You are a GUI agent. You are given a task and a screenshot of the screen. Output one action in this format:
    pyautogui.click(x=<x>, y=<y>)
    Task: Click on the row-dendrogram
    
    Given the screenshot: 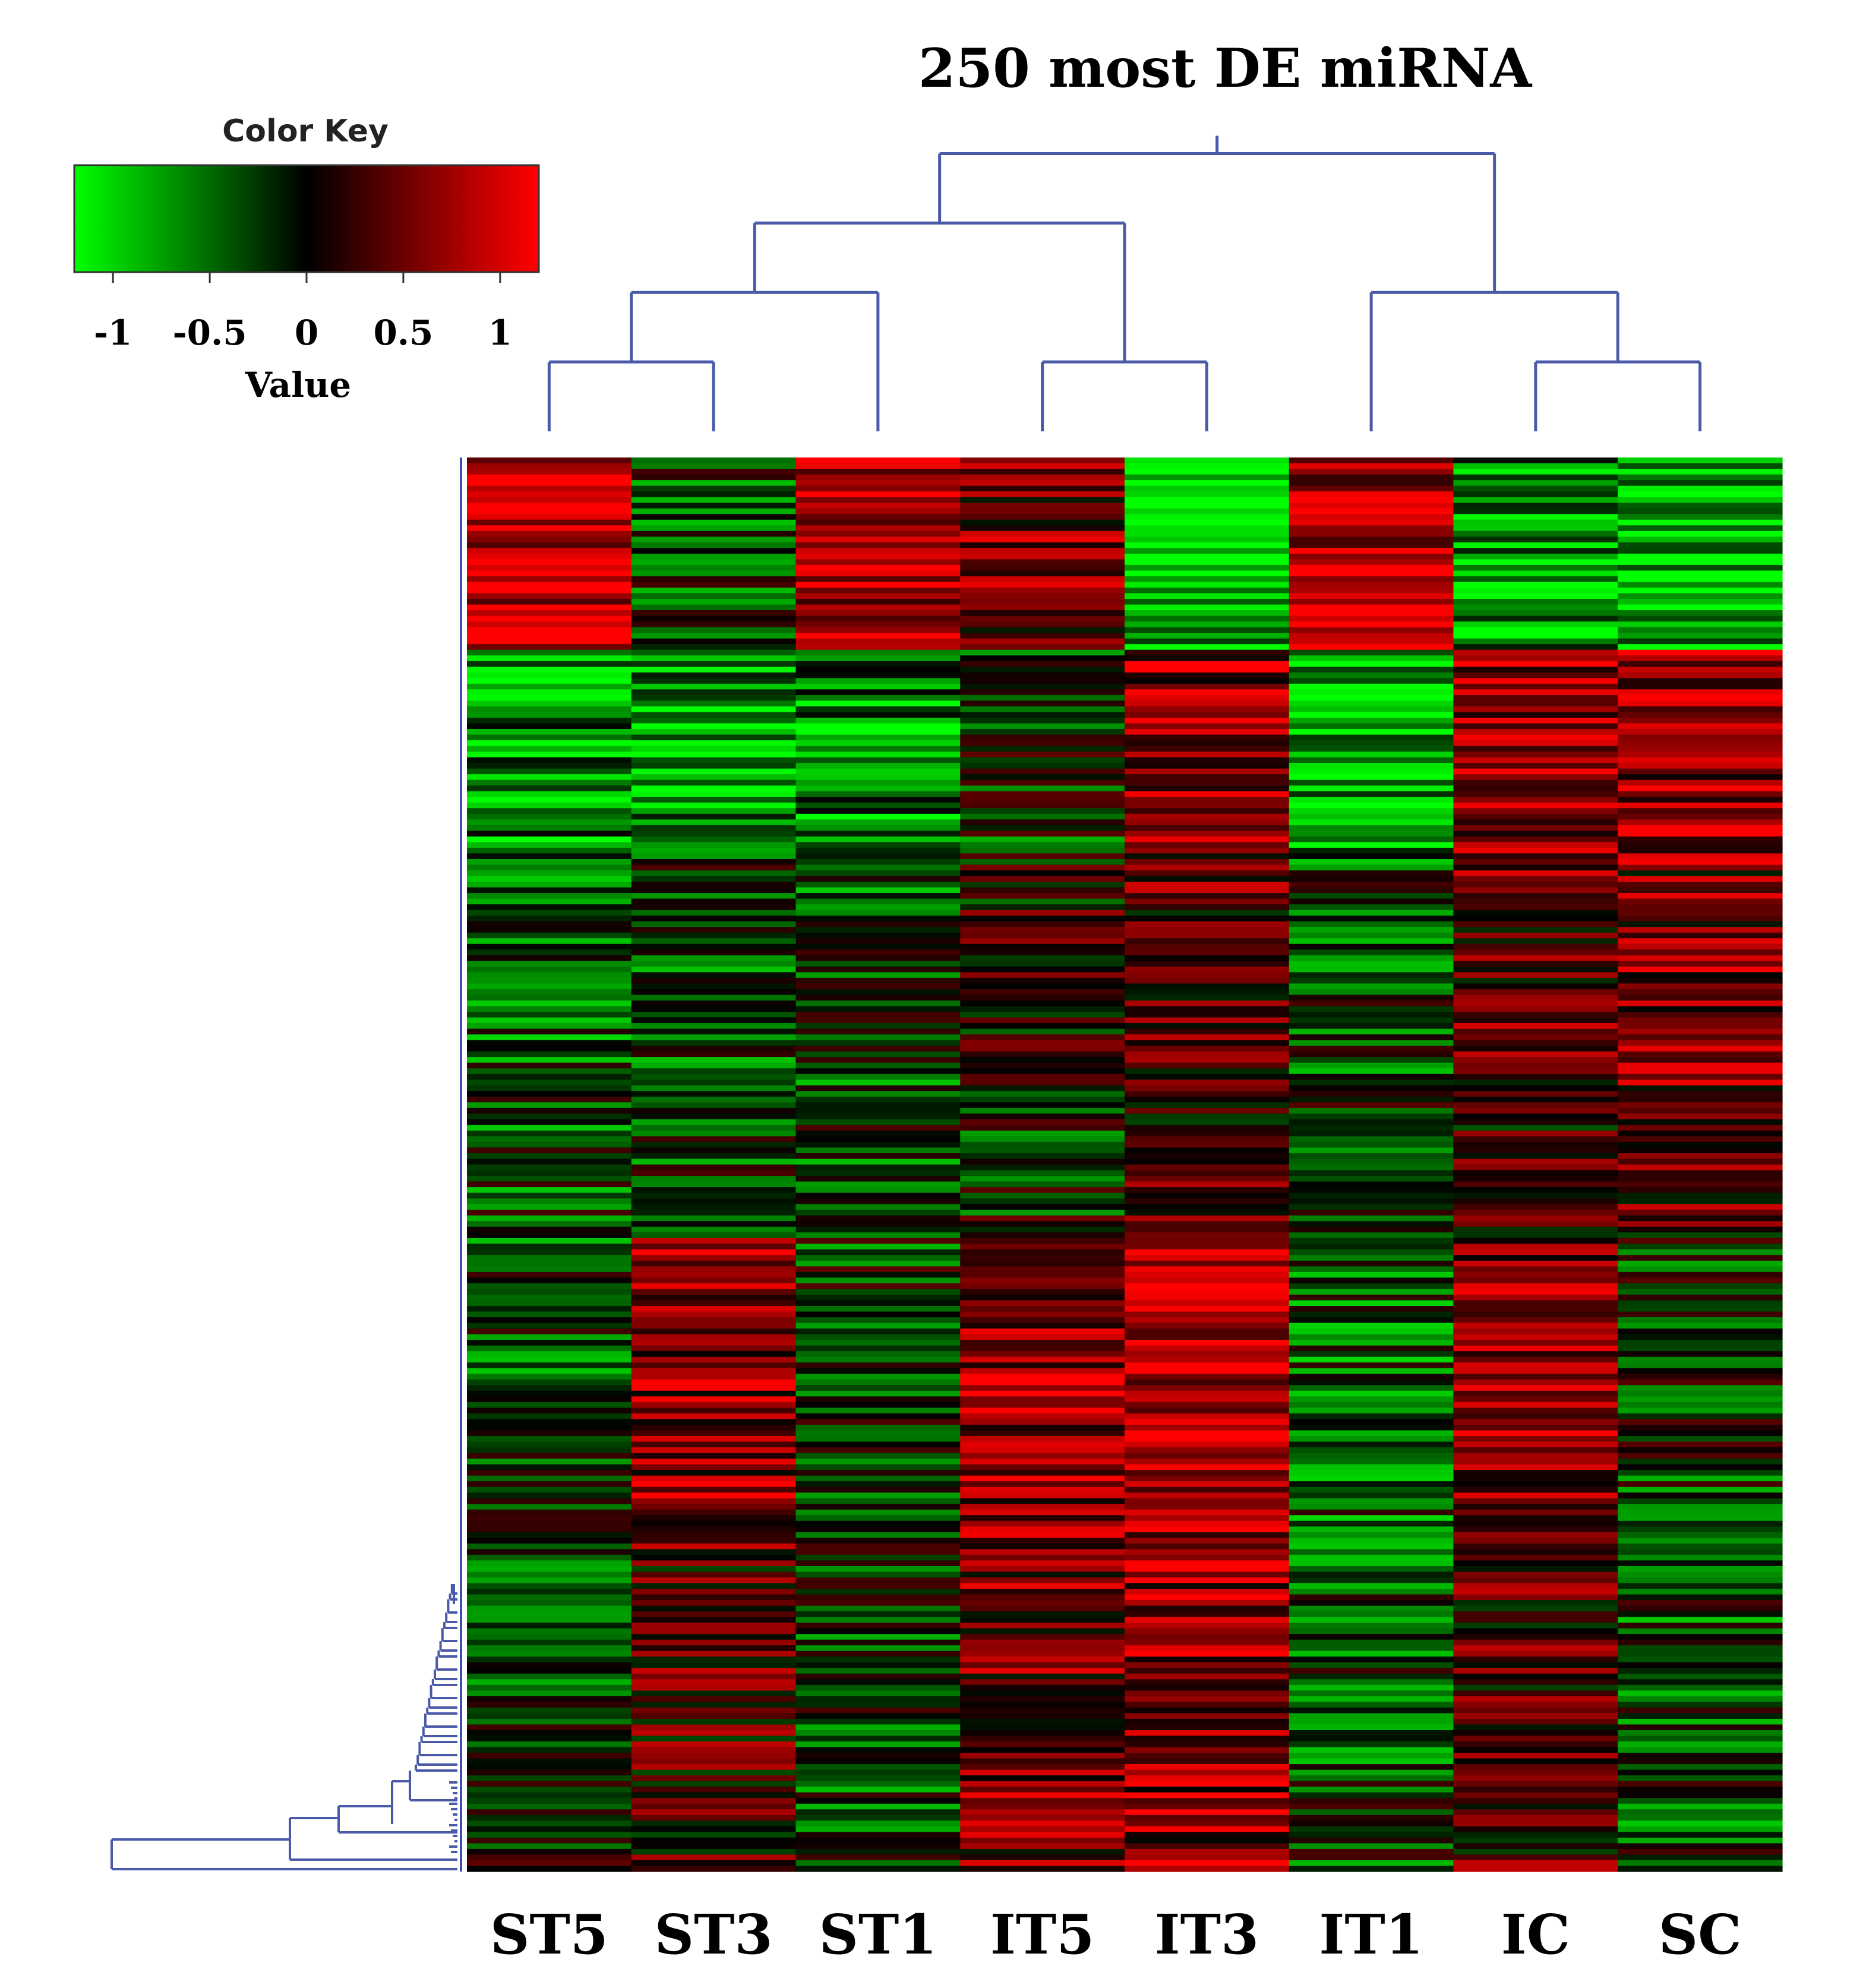 What is the action you would take?
    pyautogui.click(x=283, y=1727)
    